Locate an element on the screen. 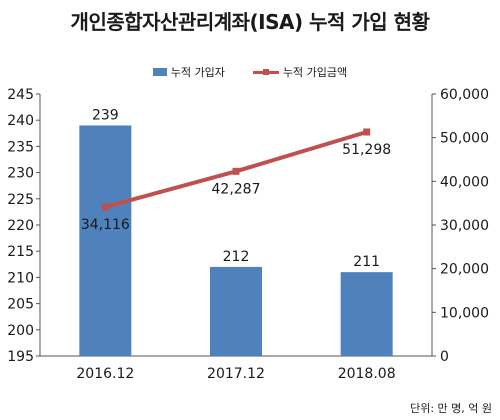 The image size is (500, 420). x-tick-label: 2016.12 is located at coordinates (105, 374).